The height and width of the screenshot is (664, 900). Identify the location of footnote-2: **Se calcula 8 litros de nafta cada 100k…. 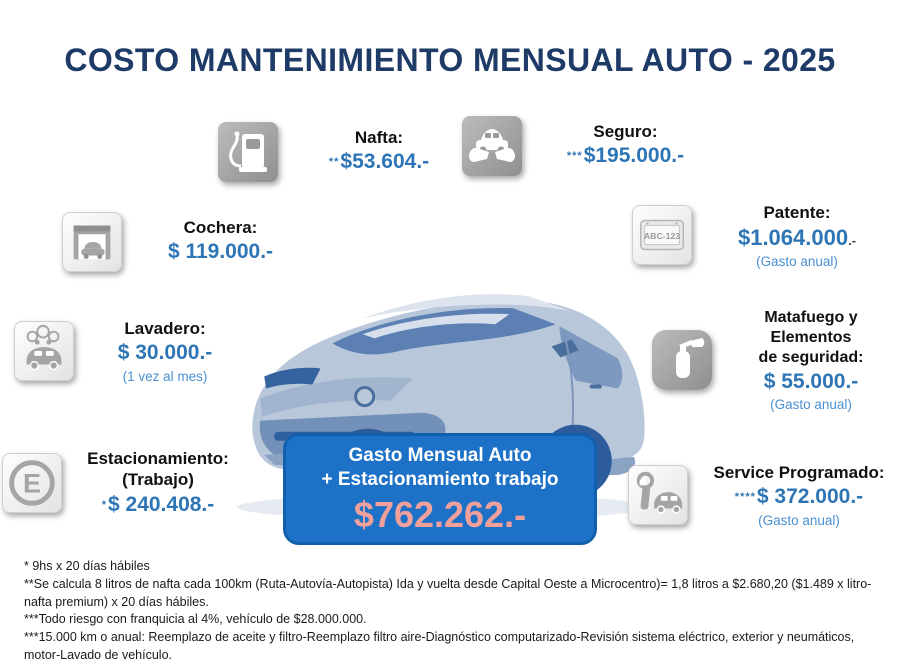
(448, 592).